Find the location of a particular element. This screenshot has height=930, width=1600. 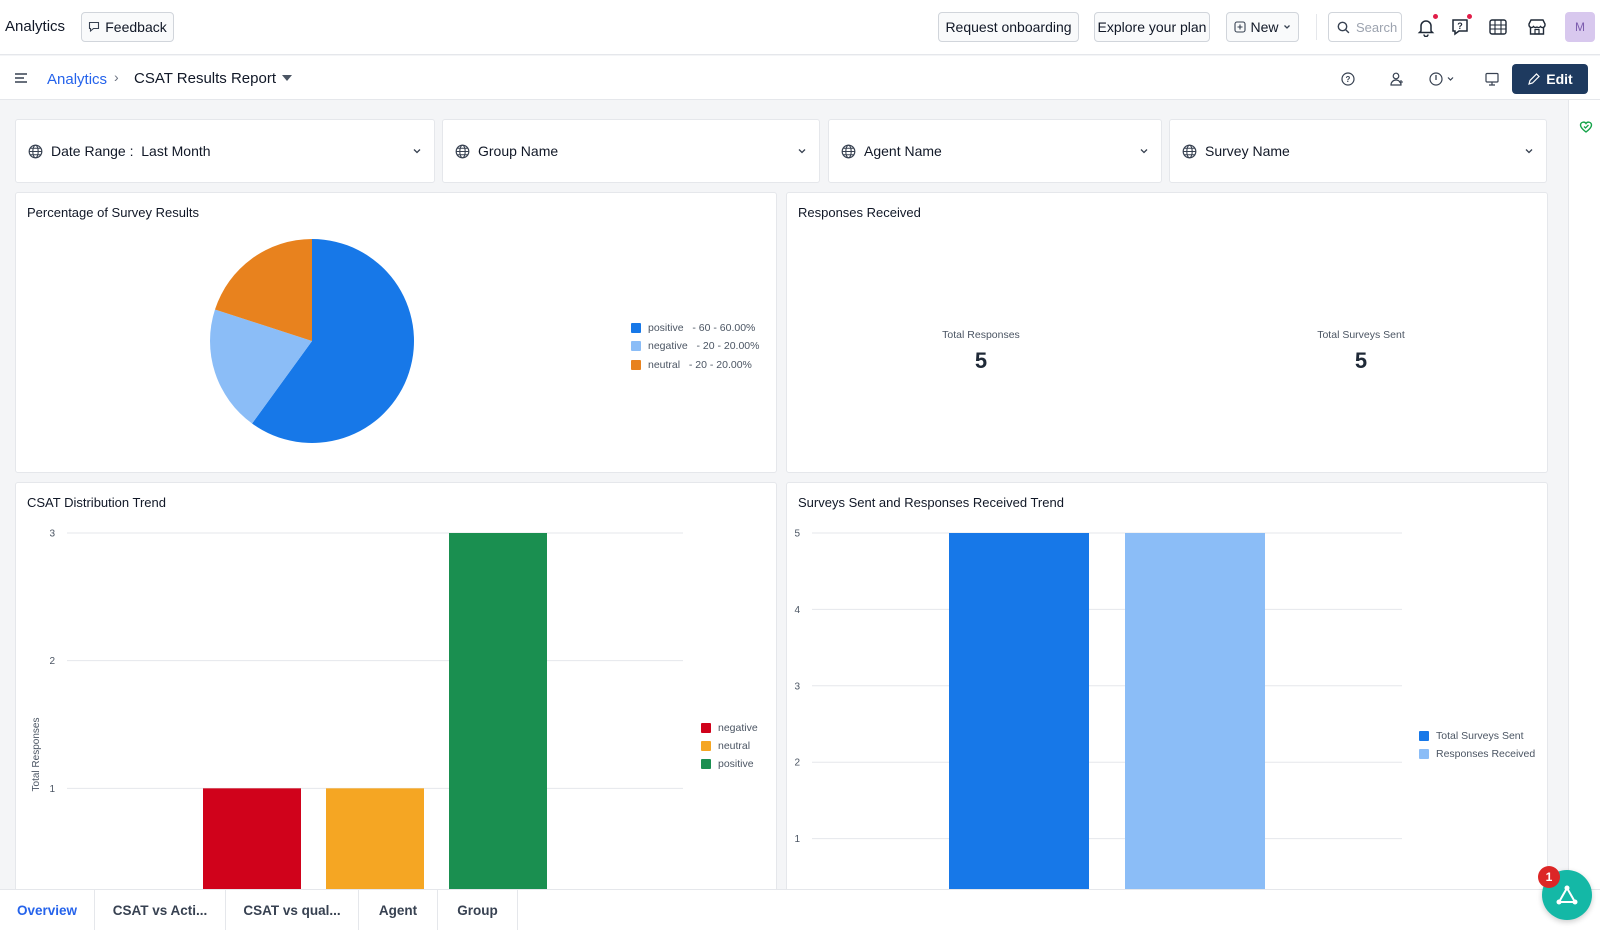

edit-label: Edit is located at coordinates (1559, 79).